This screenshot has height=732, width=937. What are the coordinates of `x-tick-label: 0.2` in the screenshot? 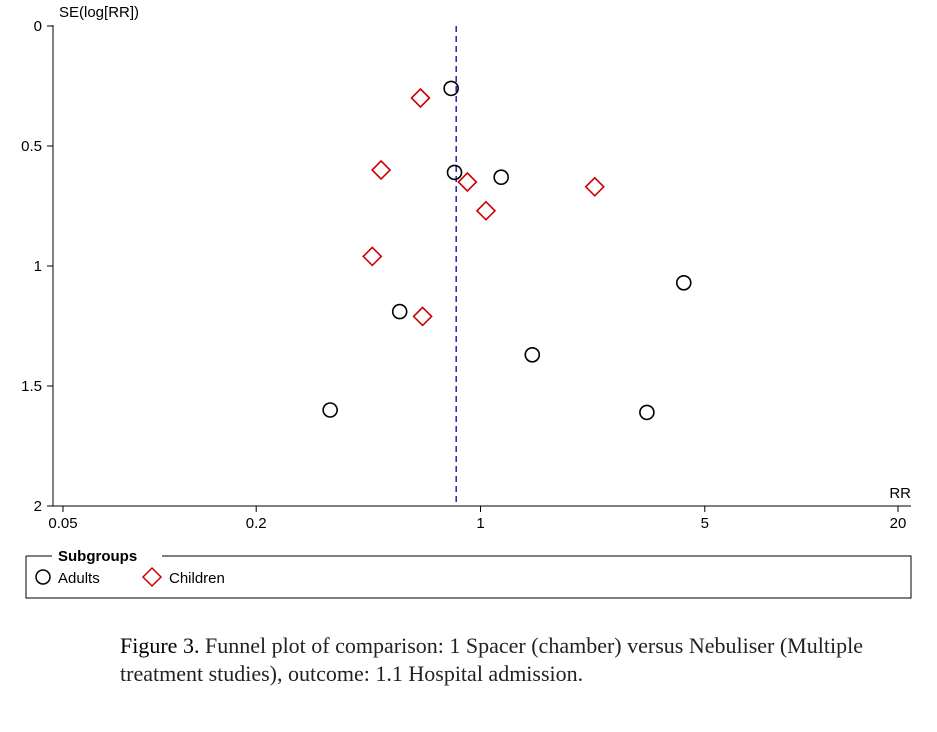 It's located at (256, 523).